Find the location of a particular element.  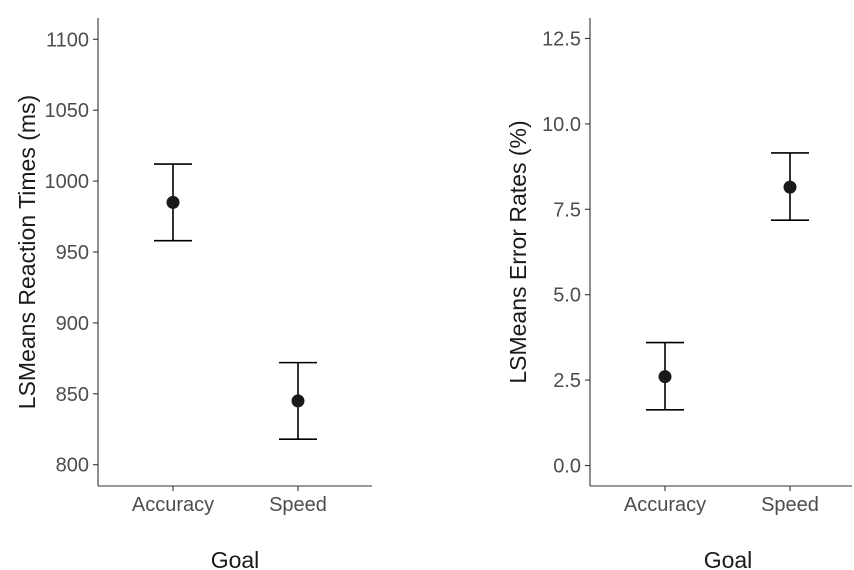

y-tick-label: 1000 is located at coordinates (67, 182).